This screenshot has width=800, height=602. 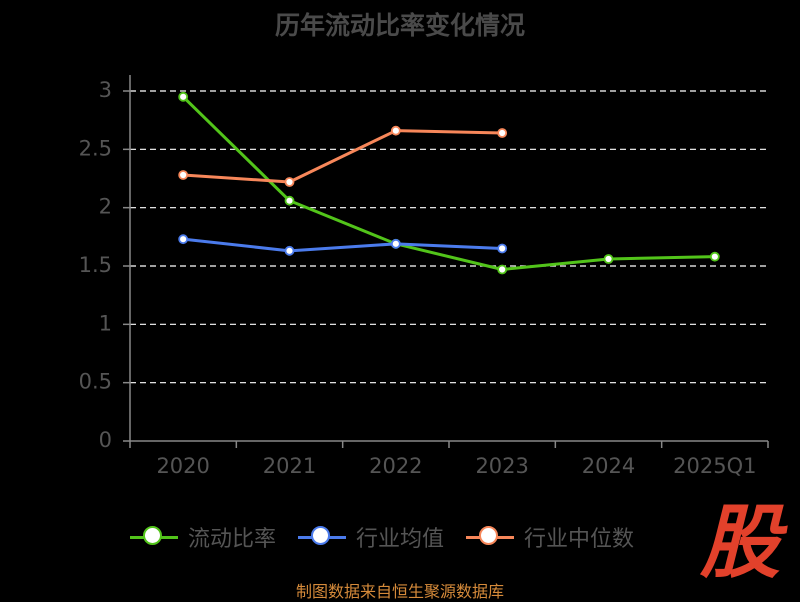 What do you see at coordinates (608, 466) in the screenshot?
I see `x-tick-label: 2024` at bounding box center [608, 466].